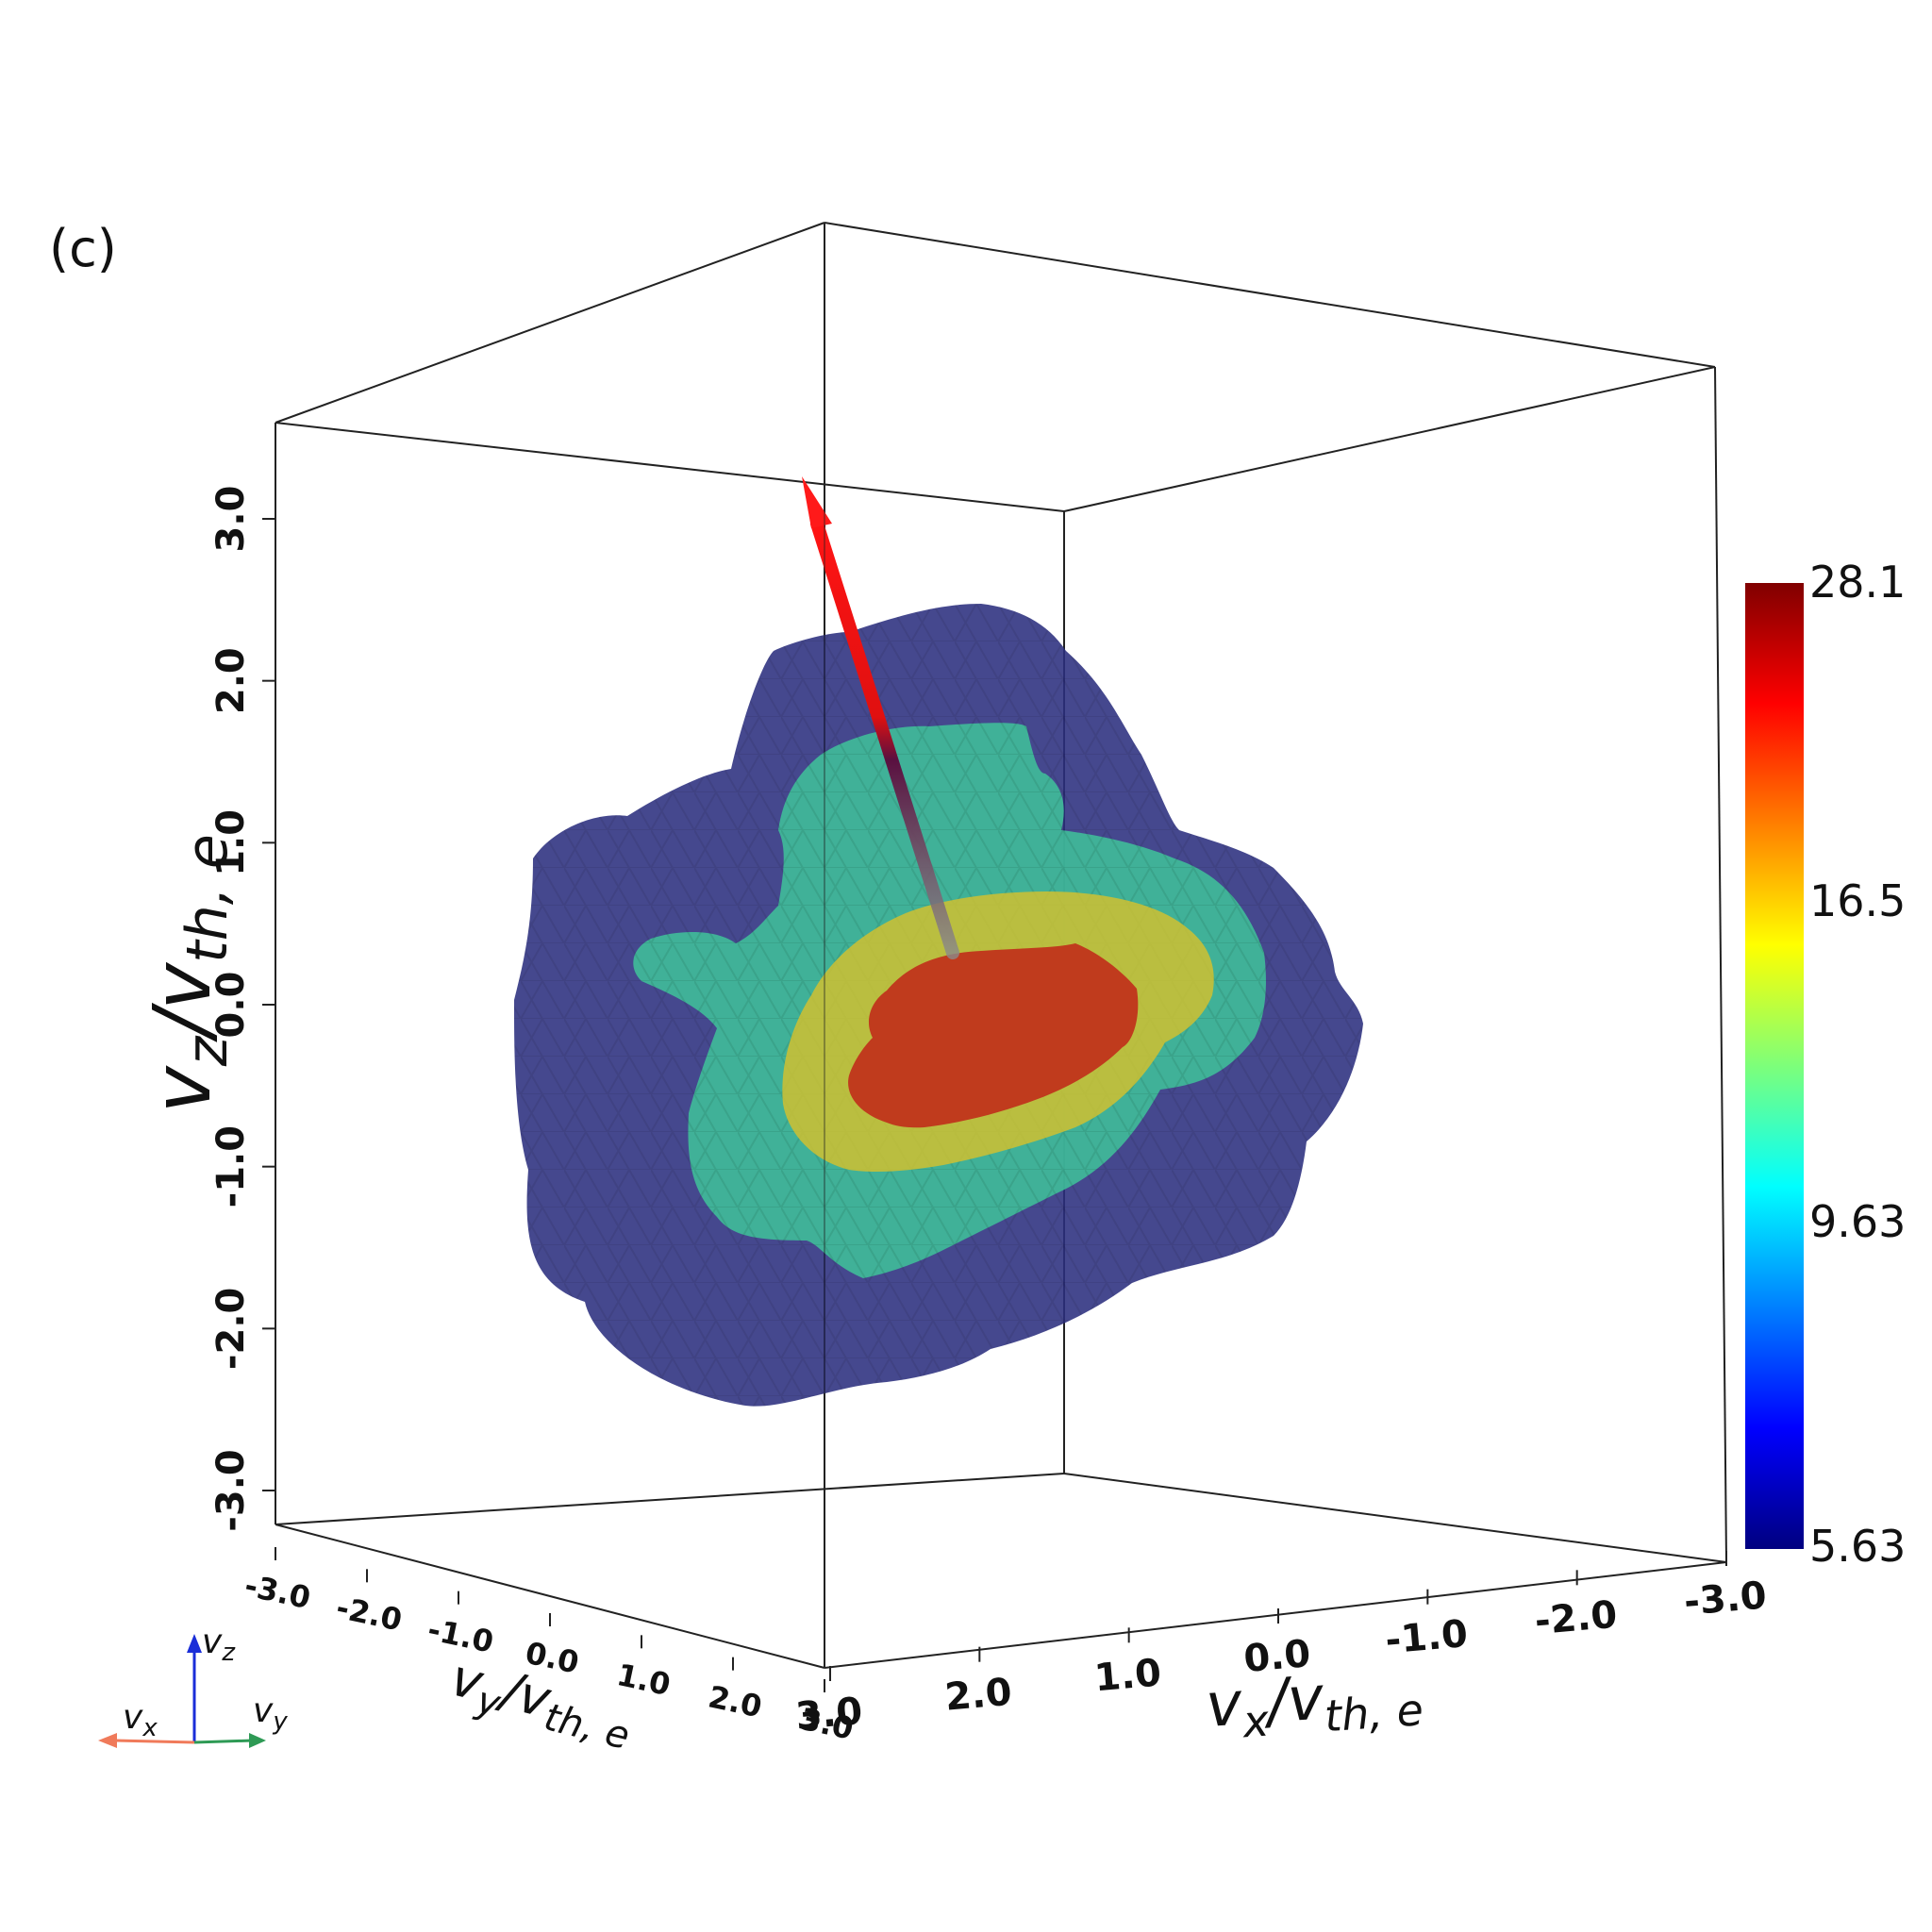  I want to click on orientation-x-arrowhead, so click(107, 1741).